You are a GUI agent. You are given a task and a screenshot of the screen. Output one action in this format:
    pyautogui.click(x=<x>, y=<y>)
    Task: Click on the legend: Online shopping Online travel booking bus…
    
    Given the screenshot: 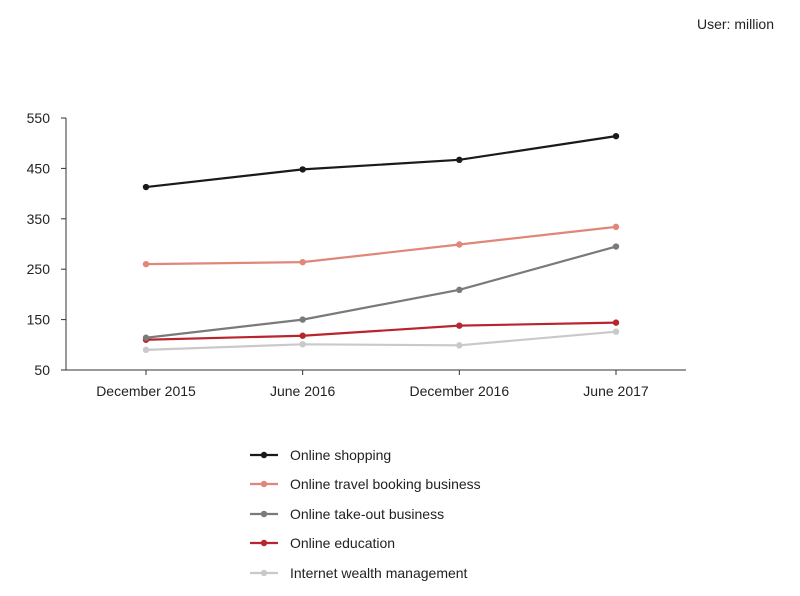 What is the action you would take?
    pyautogui.click(x=365, y=514)
    